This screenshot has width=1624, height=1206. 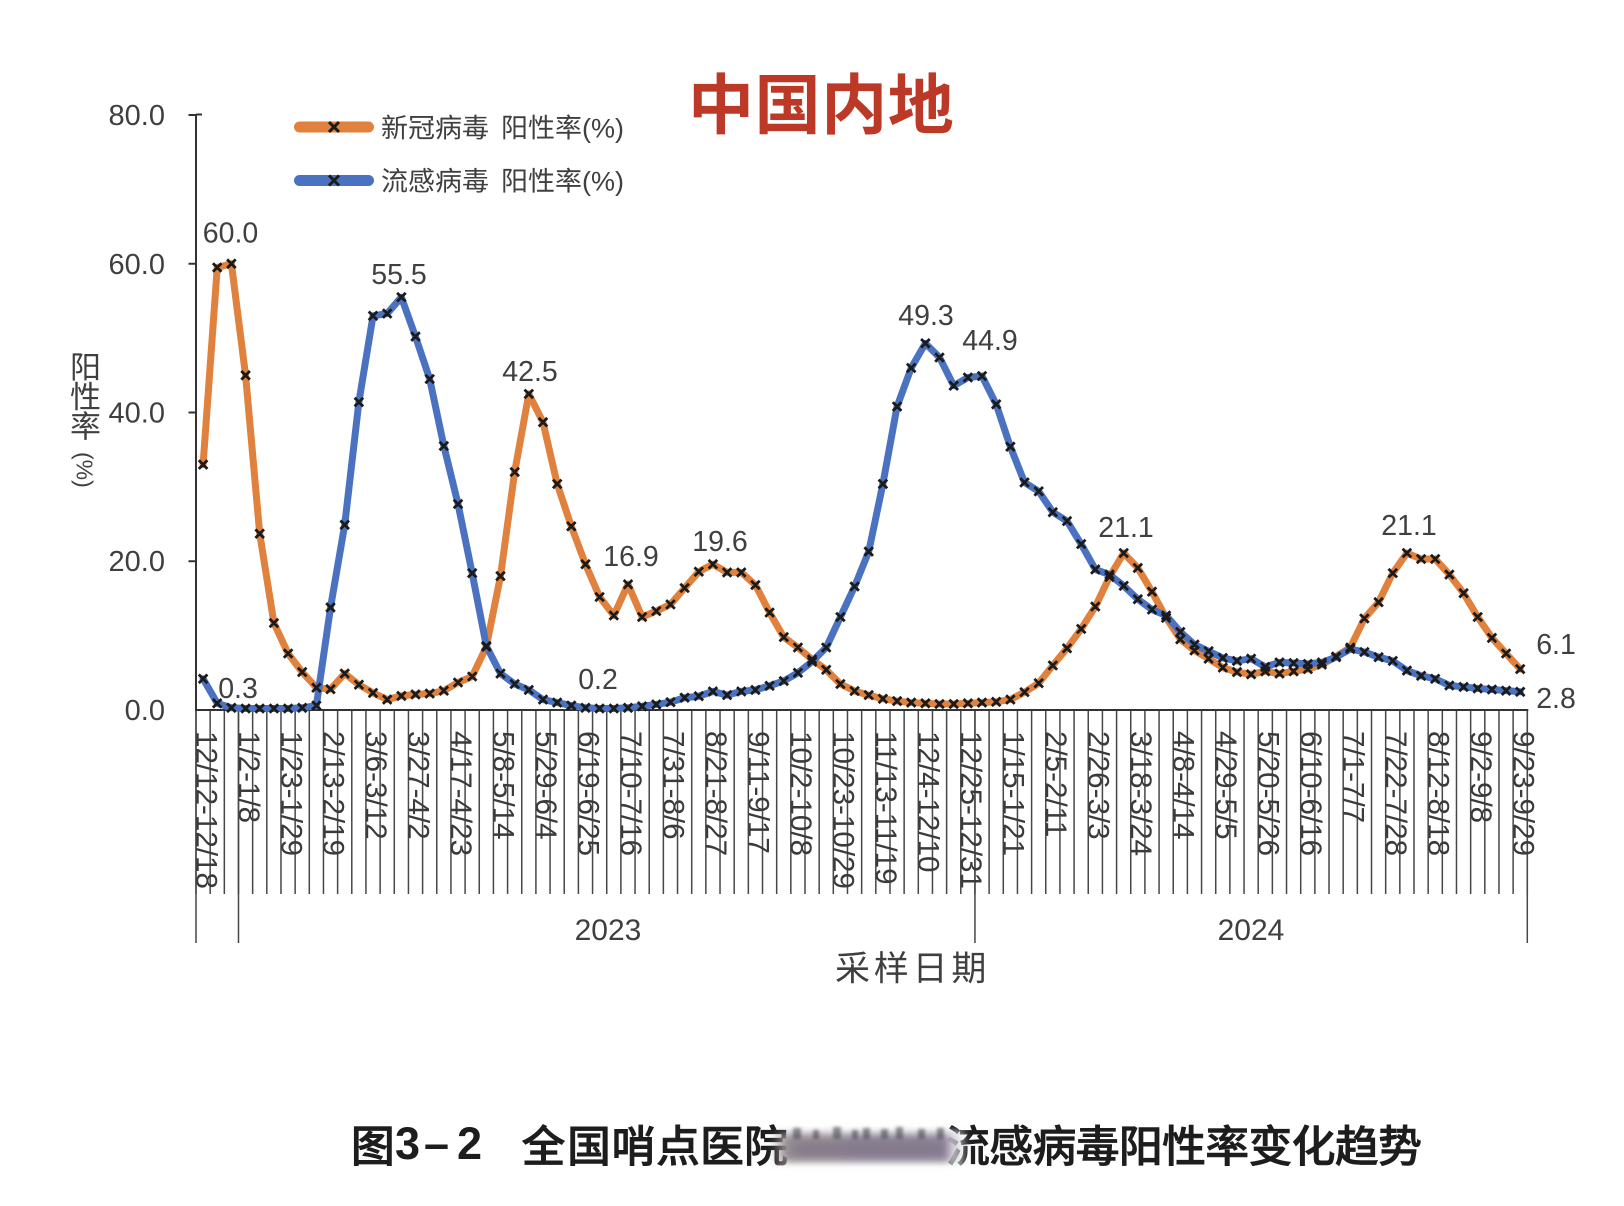 What do you see at coordinates (1225, 785) in the screenshot?
I see `svg-text: 4/29-5/5` at bounding box center [1225, 785].